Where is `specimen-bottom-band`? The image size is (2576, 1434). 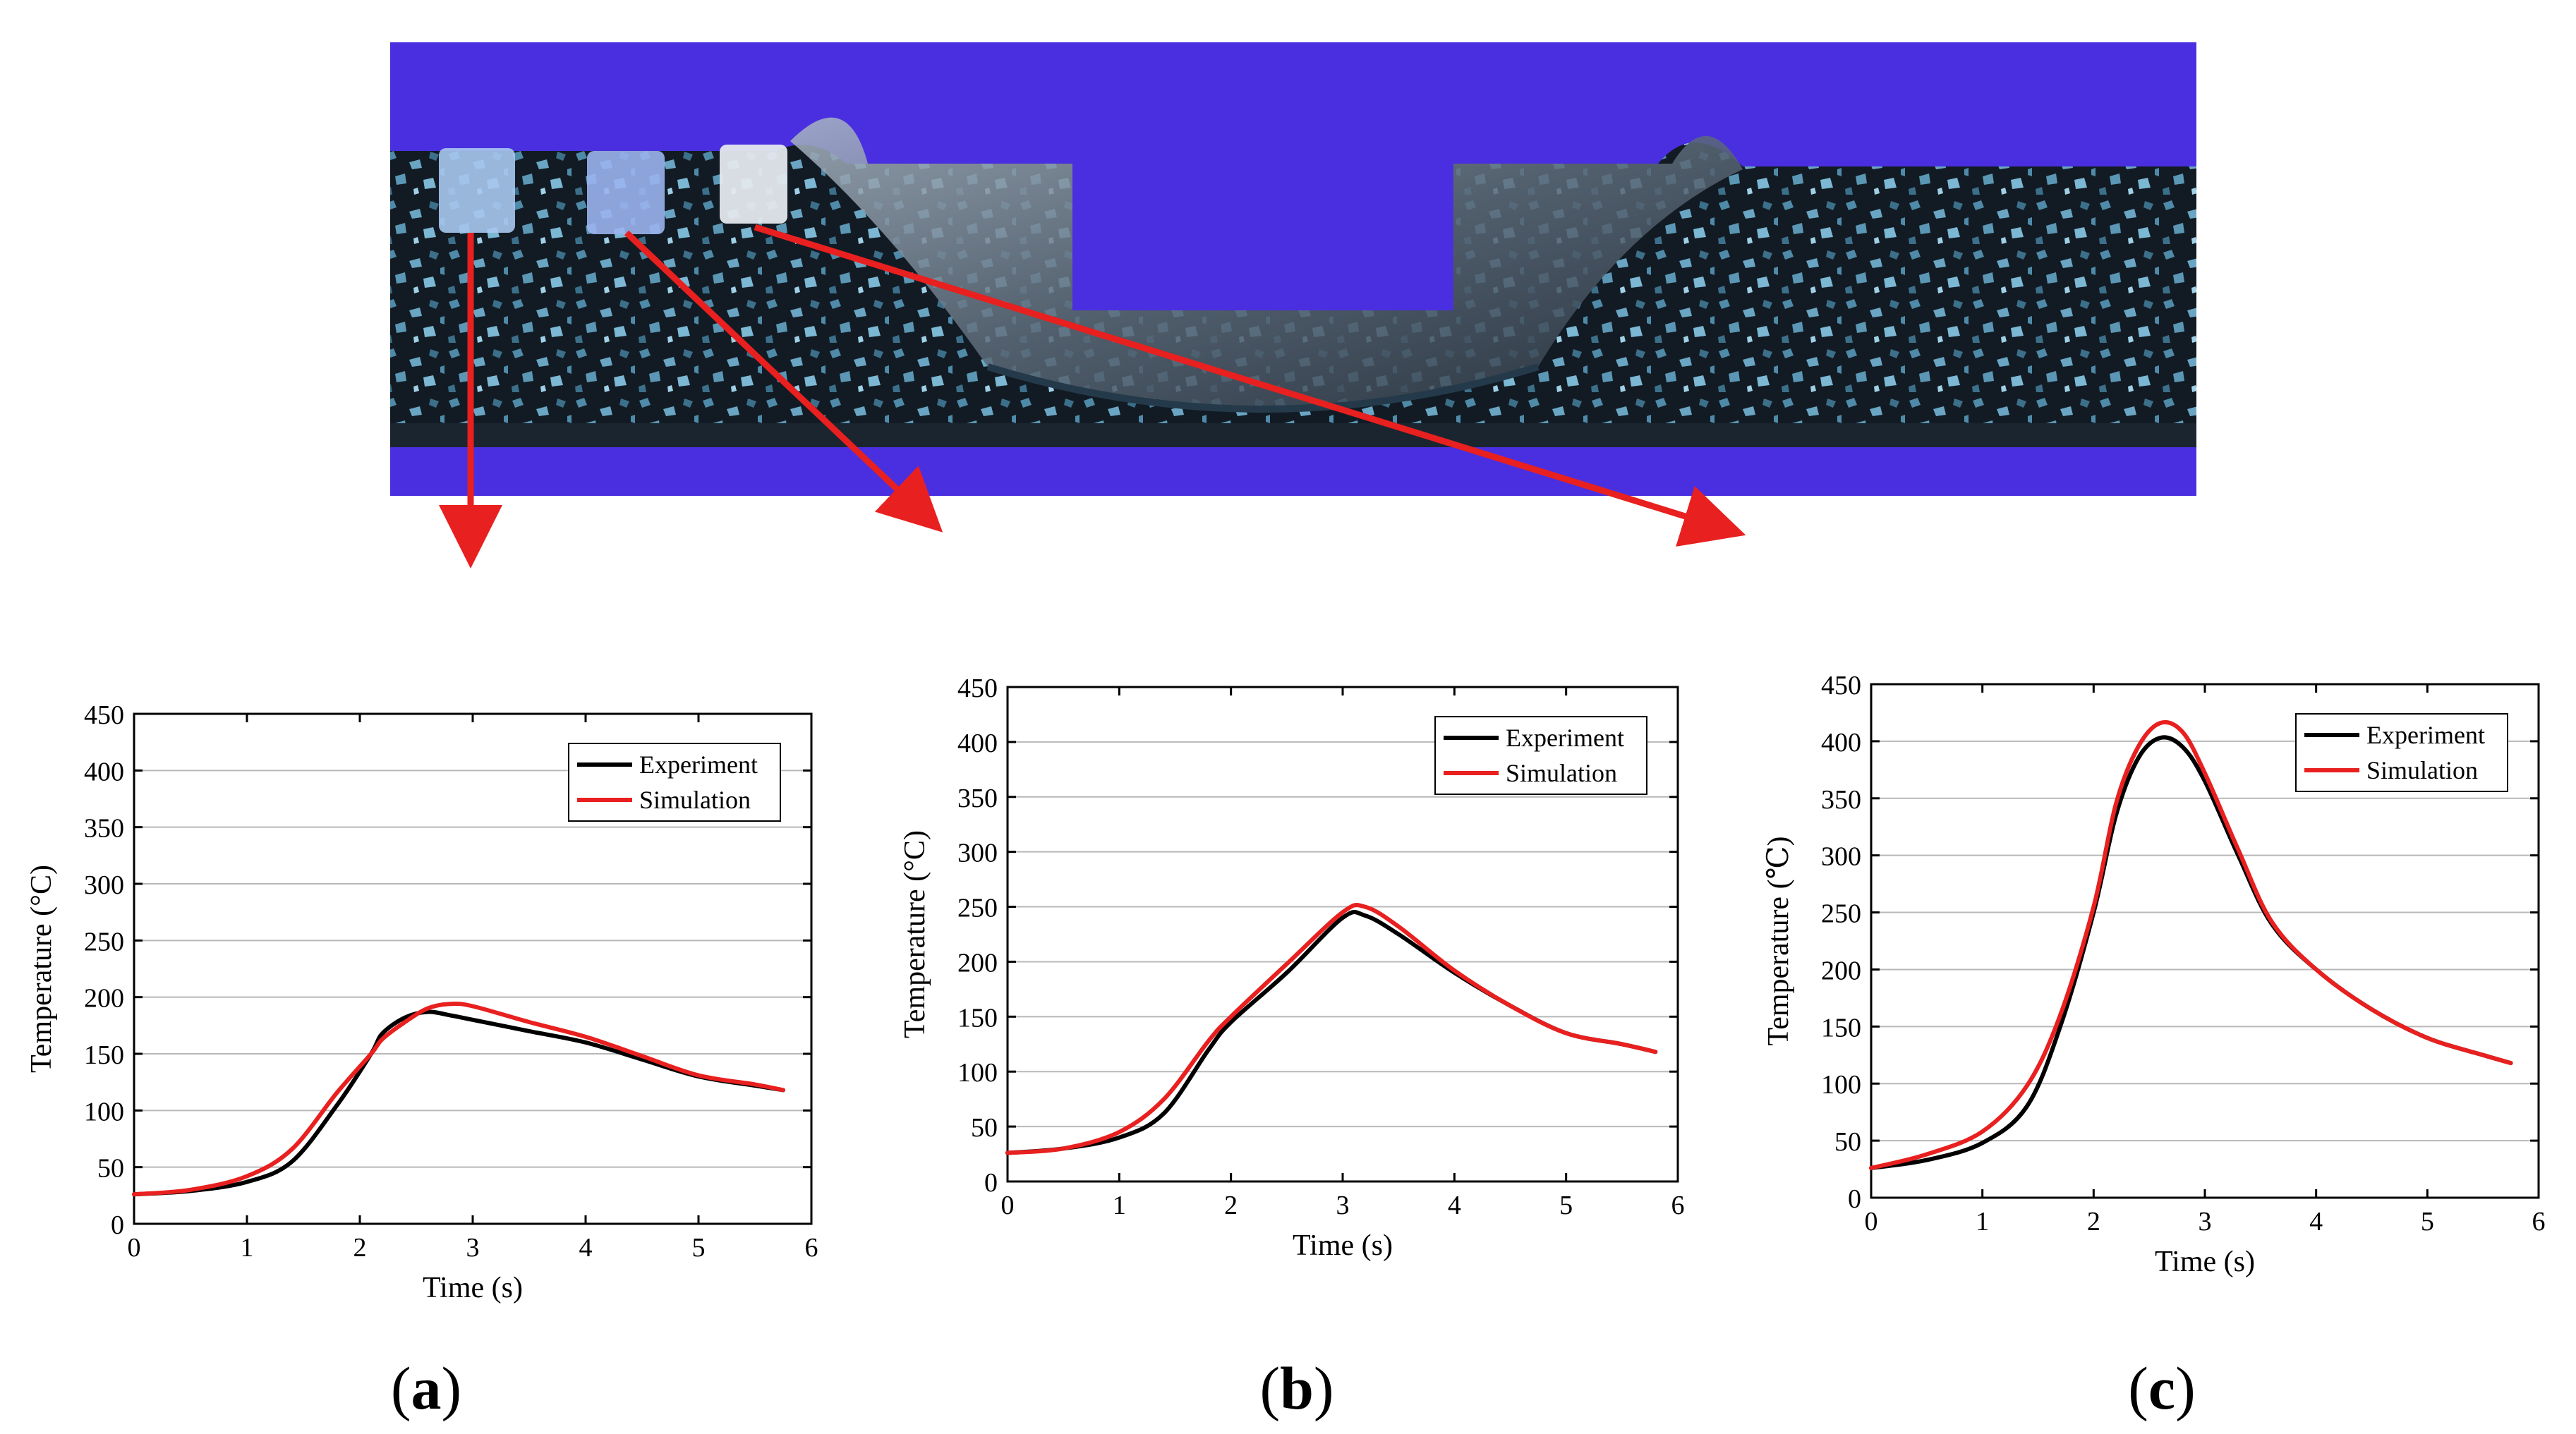 specimen-bottom-band is located at coordinates (1293, 435).